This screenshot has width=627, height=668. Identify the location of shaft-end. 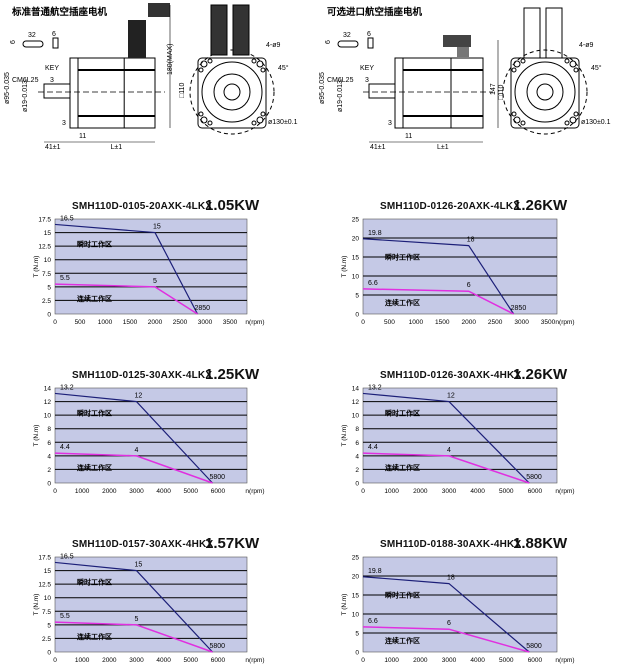
(232, 92).